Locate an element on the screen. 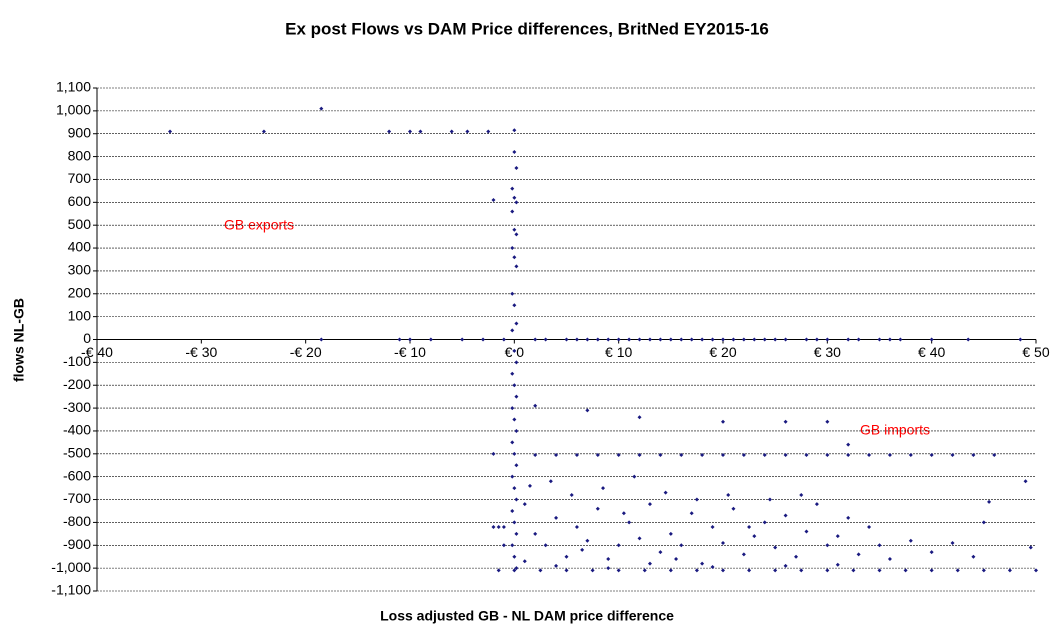 This screenshot has width=1054, height=625. x-tick-label: -€ 20 is located at coordinates (306, 352).